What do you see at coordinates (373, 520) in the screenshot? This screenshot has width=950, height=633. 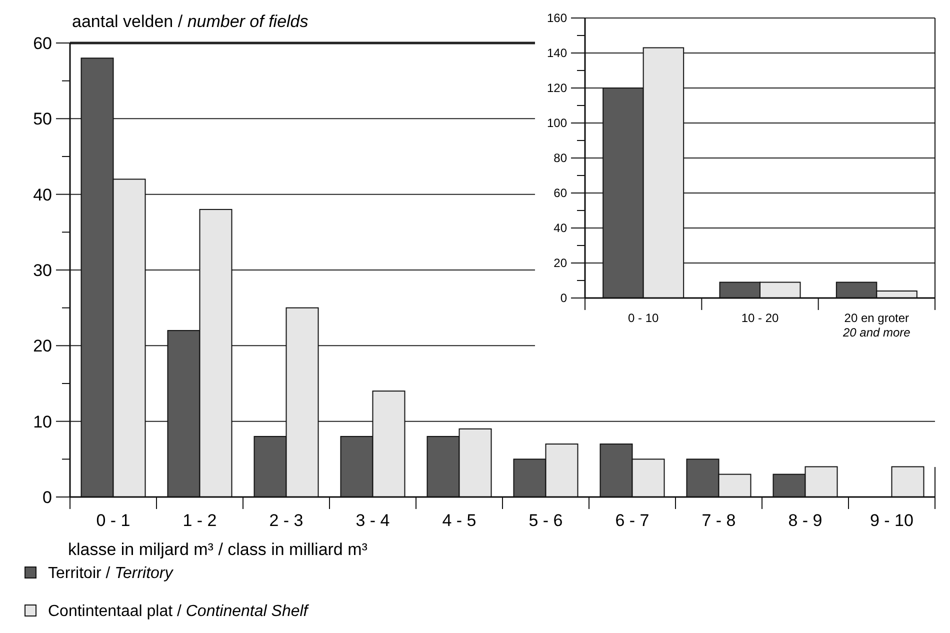 I see `x-tick-label: 3 - 4` at bounding box center [373, 520].